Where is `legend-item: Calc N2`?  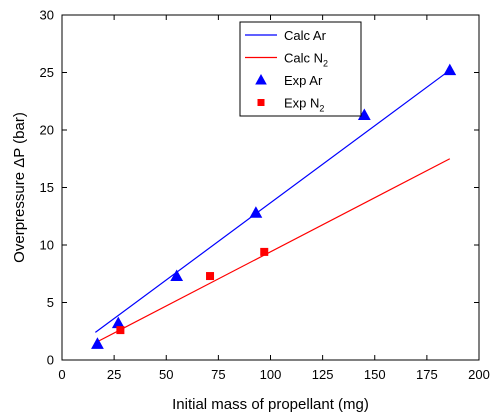
legend-item: Calc N2 is located at coordinates (286, 60).